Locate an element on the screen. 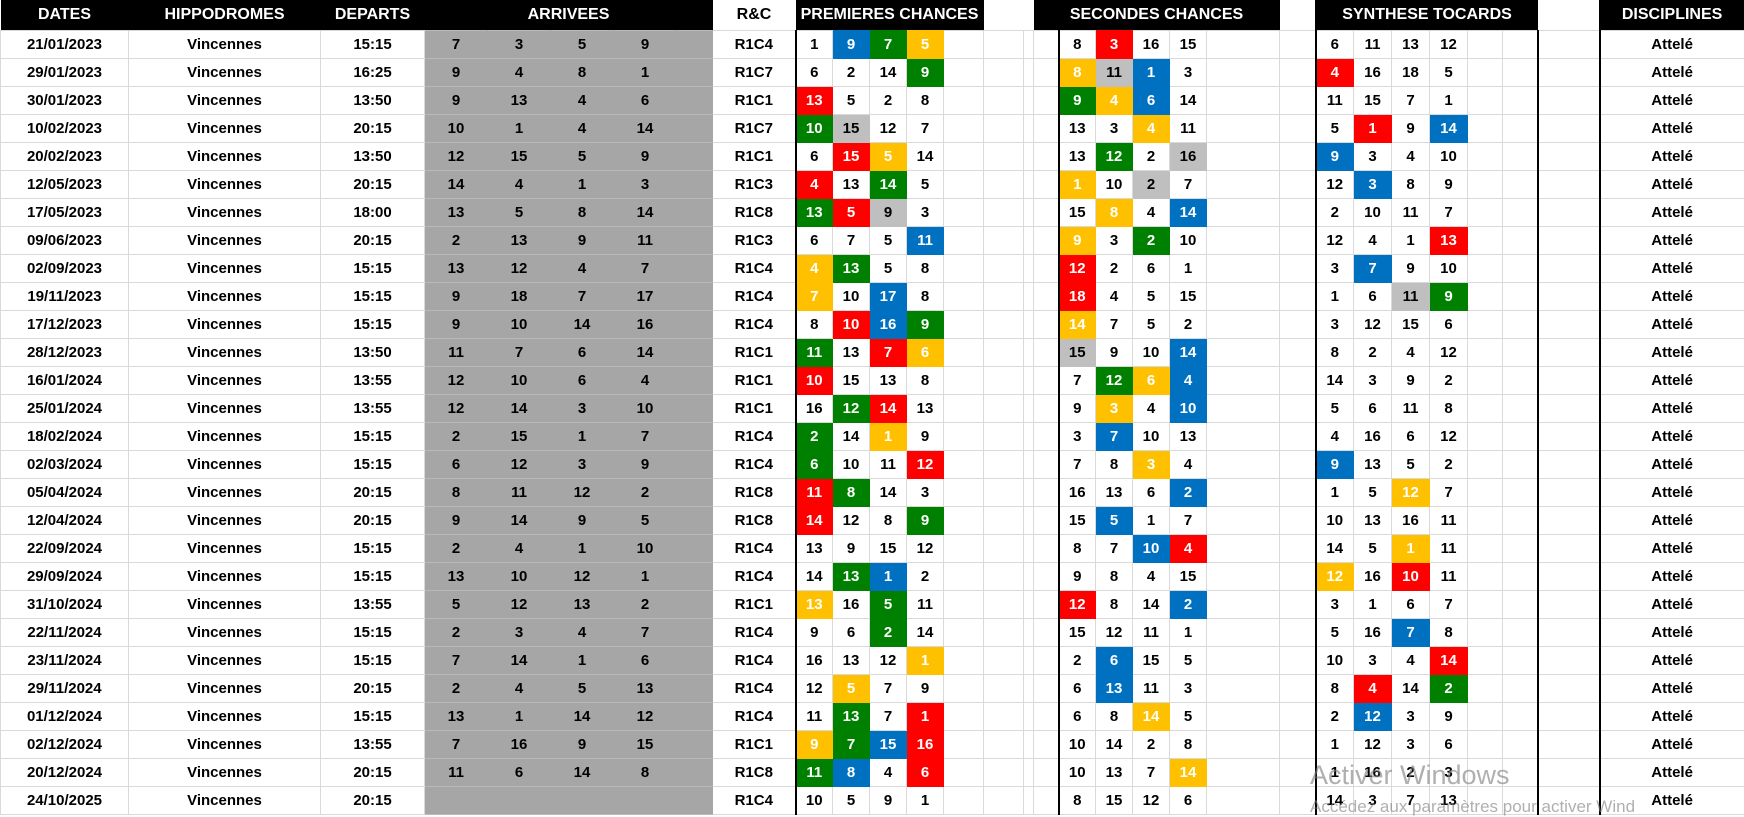 This screenshot has height=817, width=1744. cell-seconde-chance: 1 is located at coordinates (1188, 268).